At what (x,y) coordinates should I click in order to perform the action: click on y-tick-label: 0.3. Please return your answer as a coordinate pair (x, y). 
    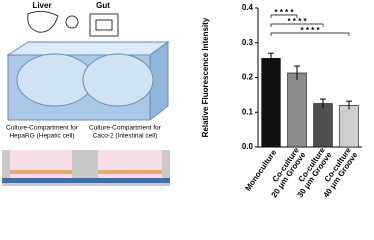
    Looking at the image, I should click on (248, 42).